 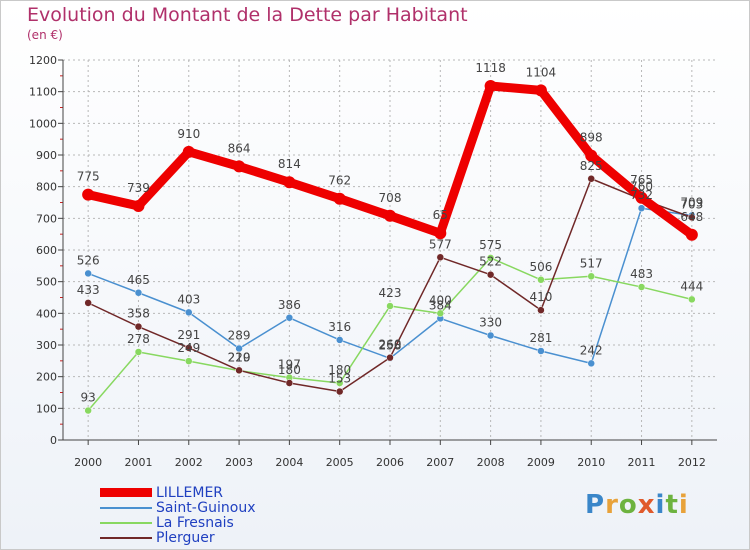 What do you see at coordinates (138, 314) in the screenshot?
I see `data-label: 358` at bounding box center [138, 314].